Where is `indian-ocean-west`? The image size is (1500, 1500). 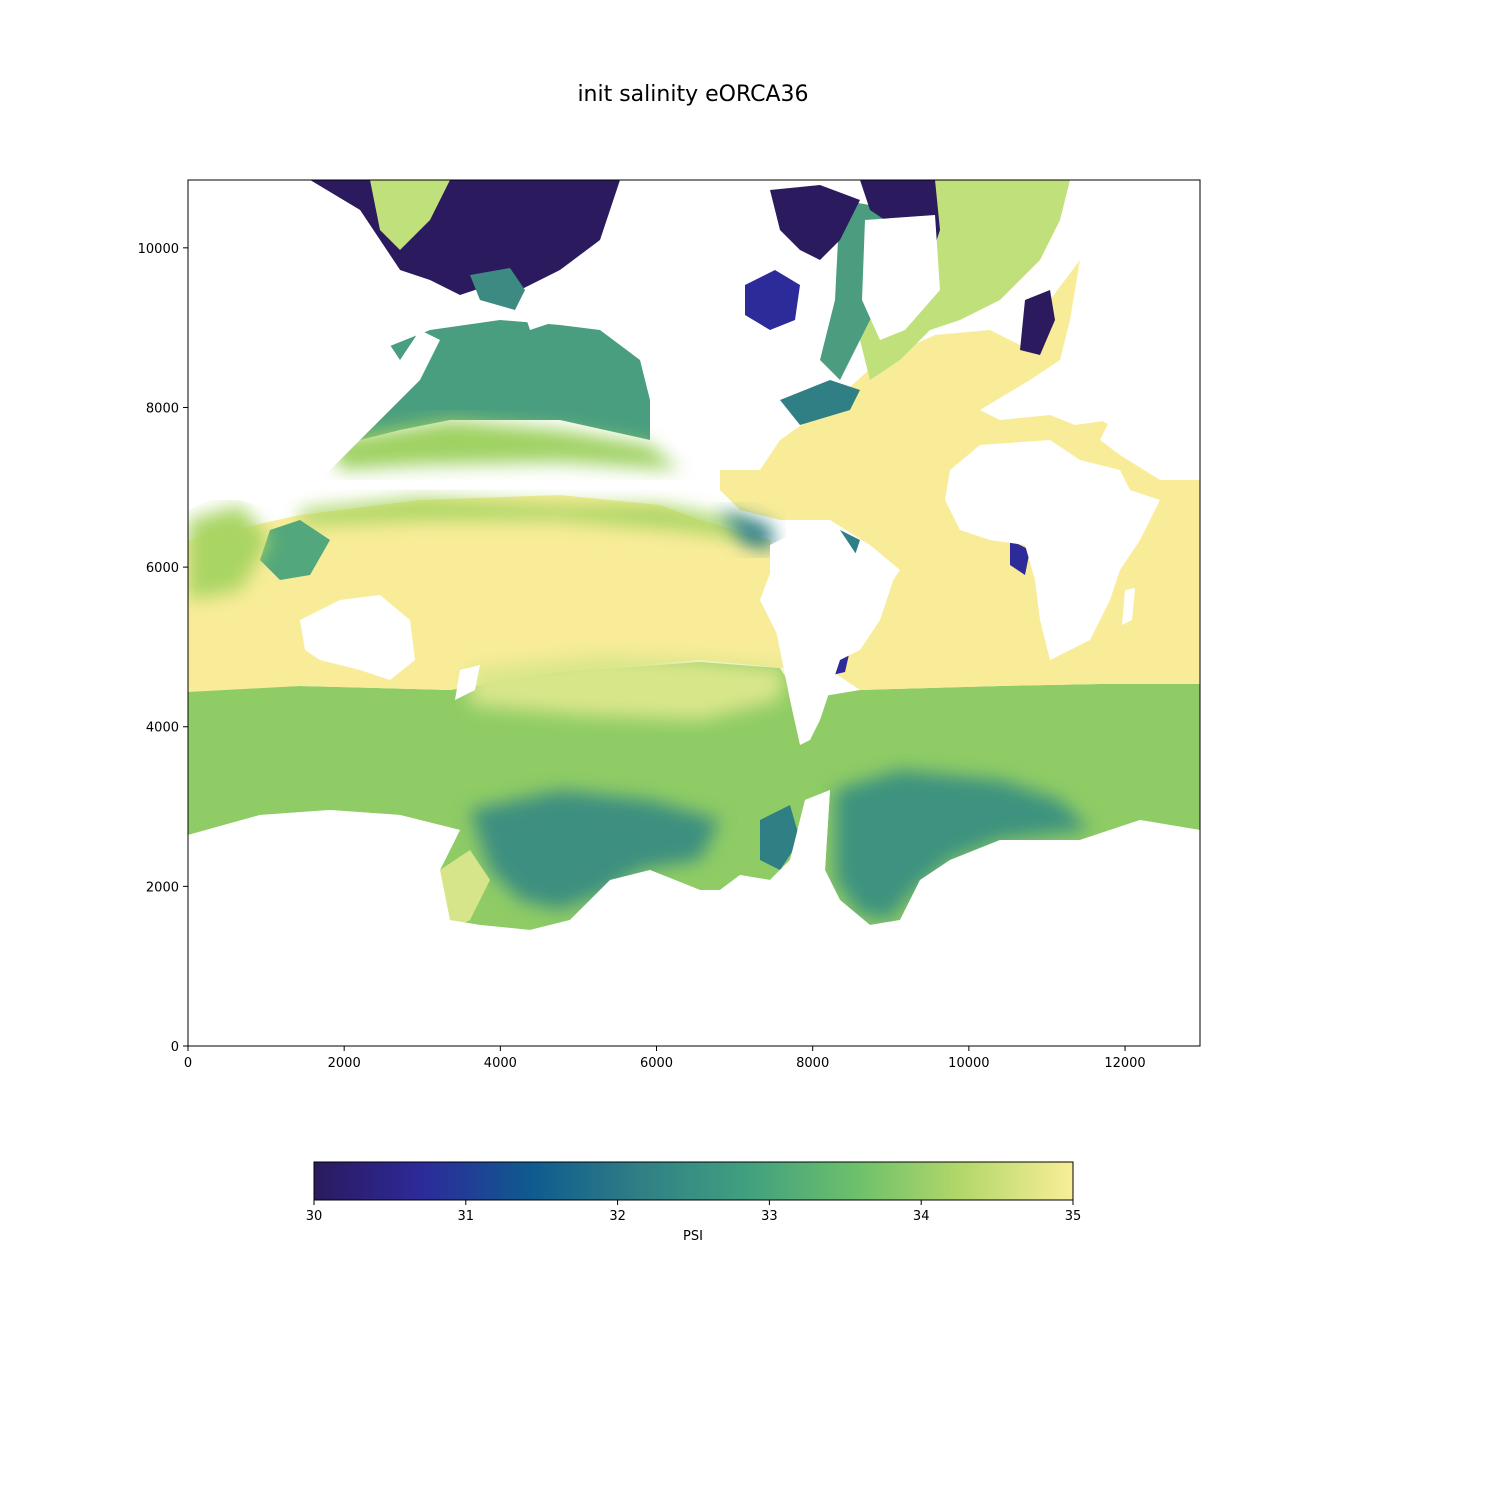 indian-ocean-west is located at coordinates (229, 552).